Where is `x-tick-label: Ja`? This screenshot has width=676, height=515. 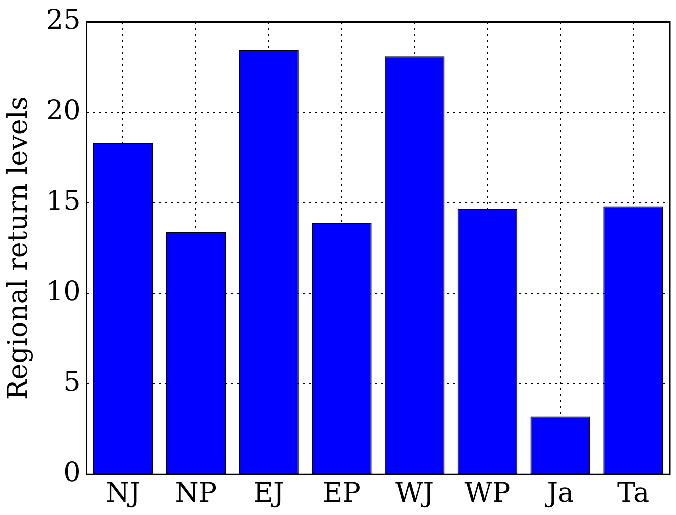
x-tick-label: Ja is located at coordinates (559, 493).